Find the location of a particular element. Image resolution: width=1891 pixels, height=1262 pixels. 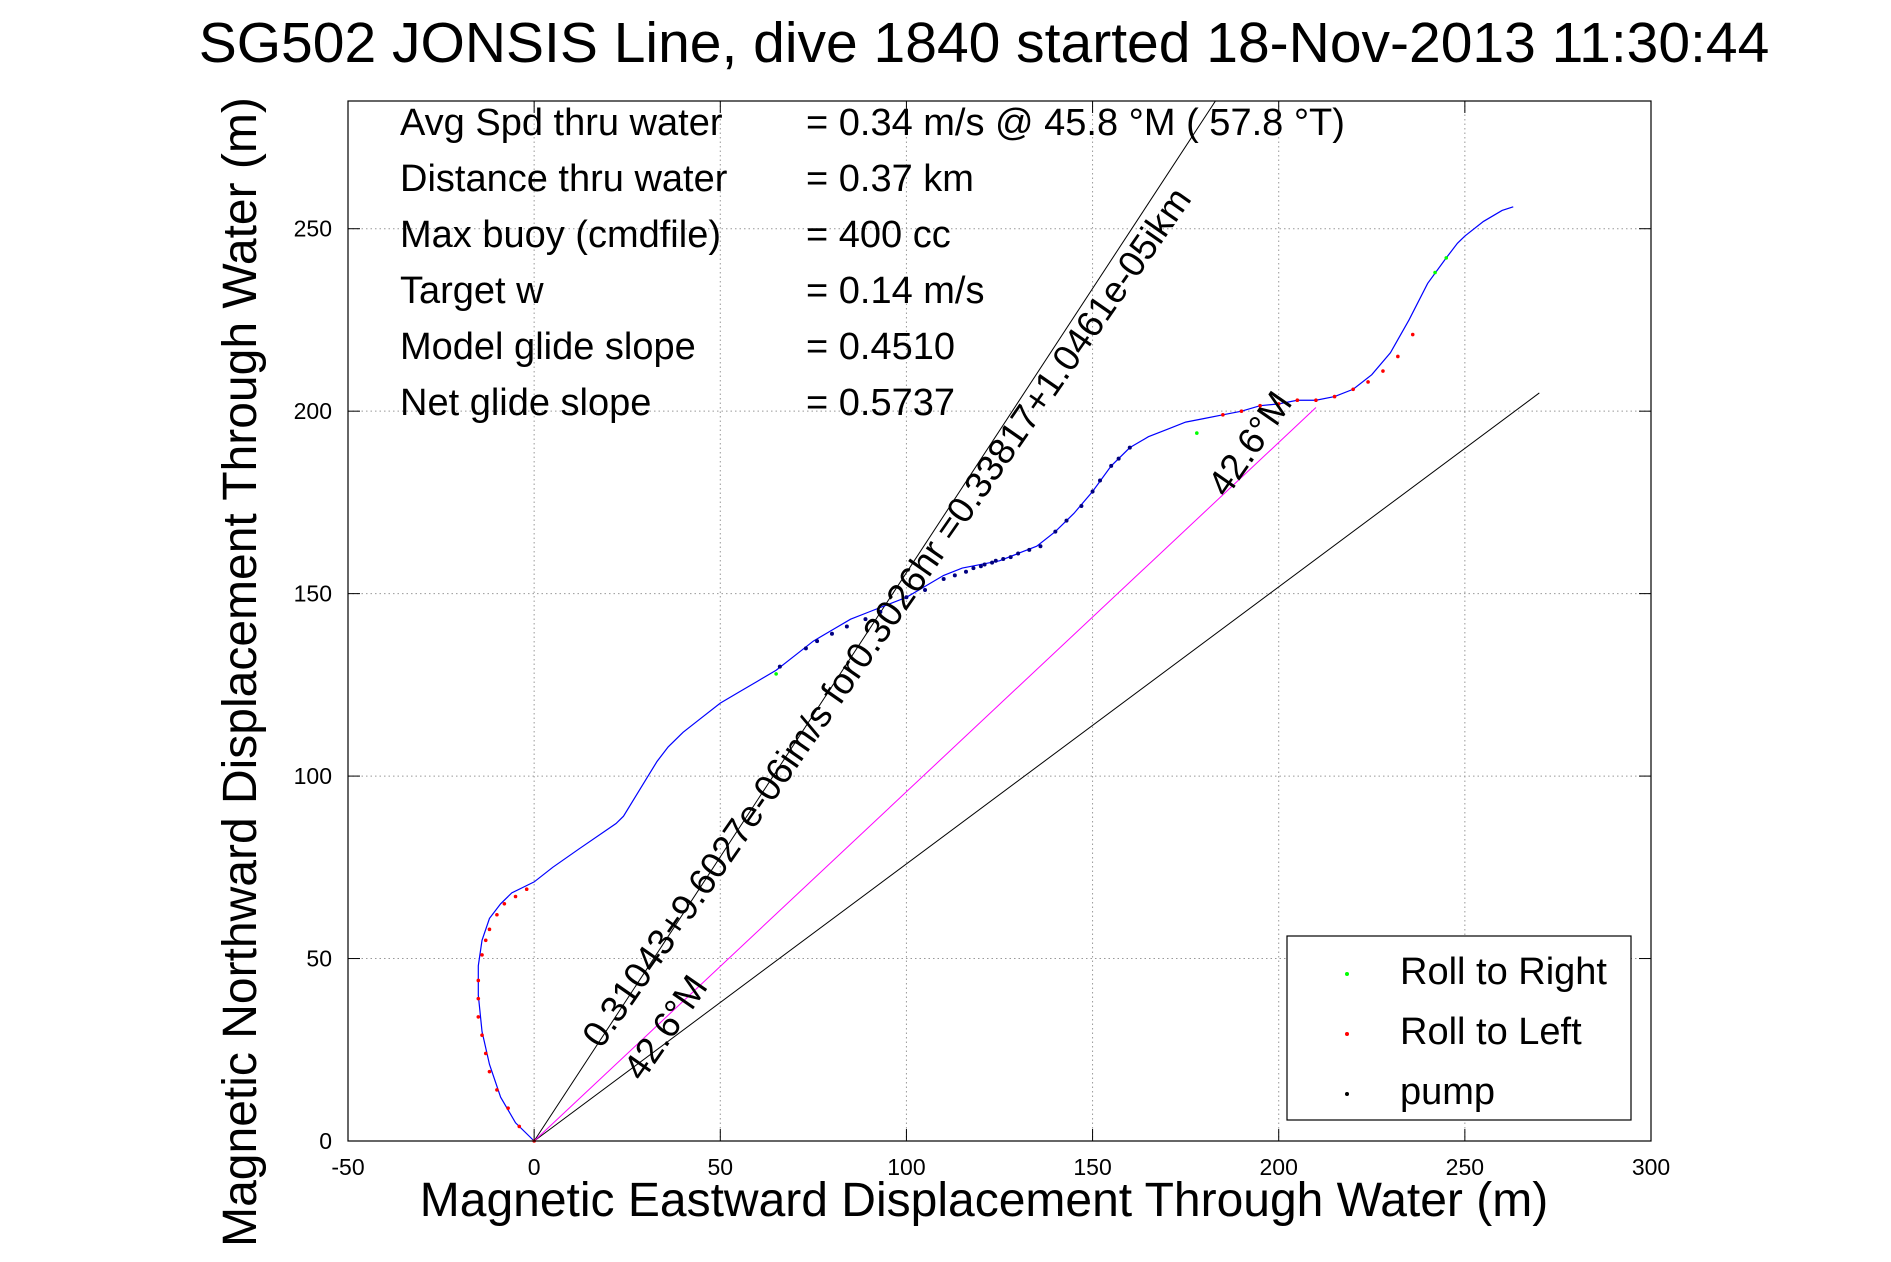

y-tick-label: 150 is located at coordinates (313, 594).